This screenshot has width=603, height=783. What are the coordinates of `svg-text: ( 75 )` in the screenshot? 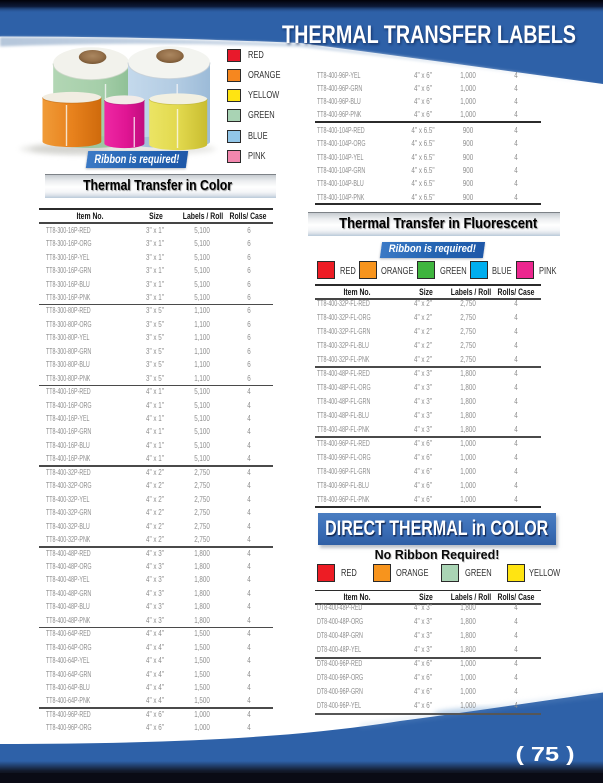 It's located at (545, 754).